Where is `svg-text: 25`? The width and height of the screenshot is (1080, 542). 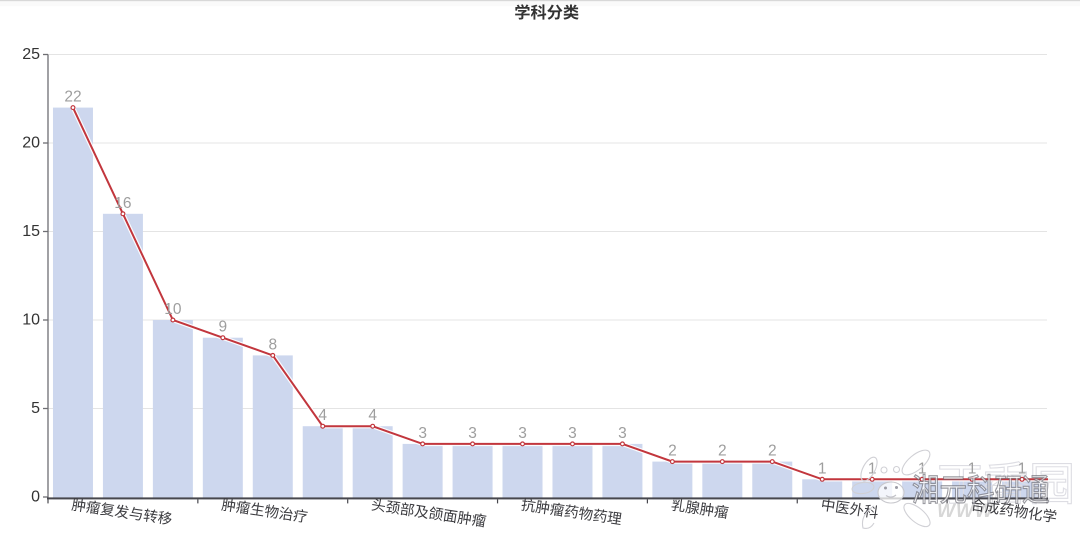
svg-text: 25 is located at coordinates (31, 54).